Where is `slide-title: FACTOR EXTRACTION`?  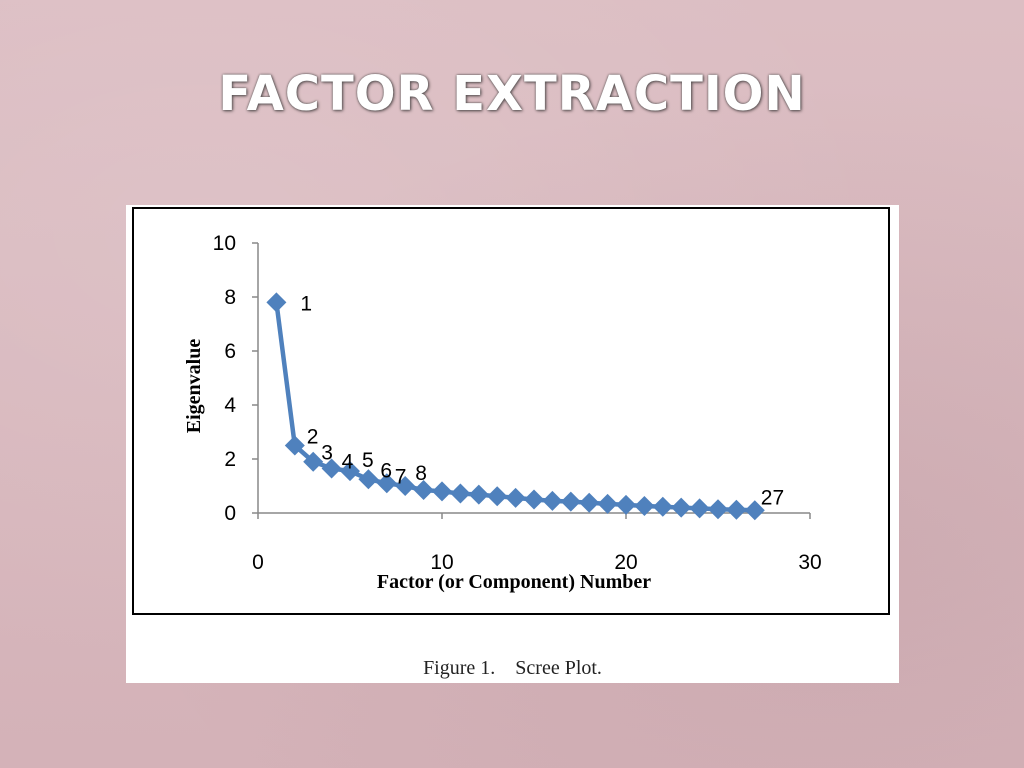
slide-title: FACTOR EXTRACTION is located at coordinates (512, 94).